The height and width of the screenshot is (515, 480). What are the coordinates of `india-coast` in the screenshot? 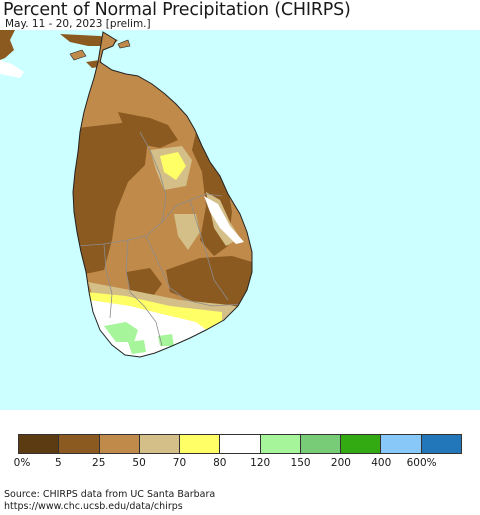 It's located at (7, 45).